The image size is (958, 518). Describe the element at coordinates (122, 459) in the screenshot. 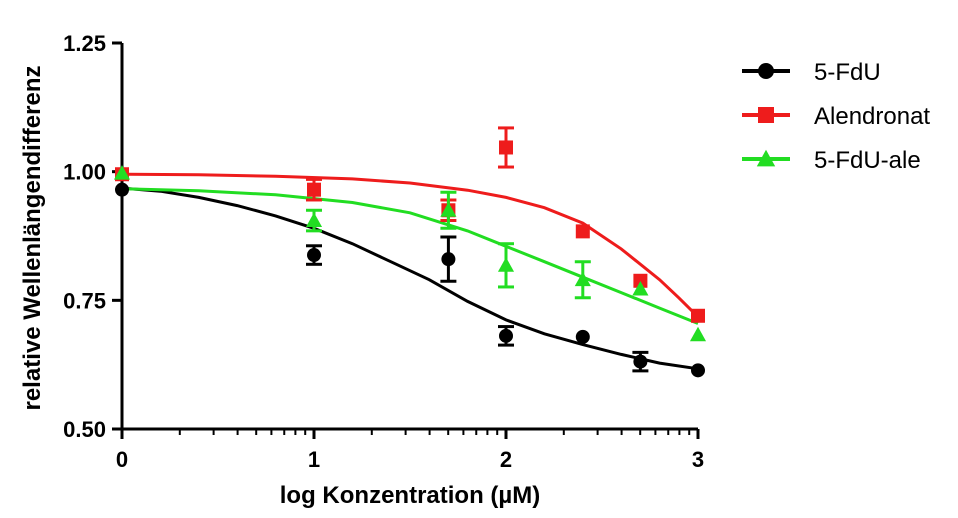

I see `x-tick-label: 0` at that location.